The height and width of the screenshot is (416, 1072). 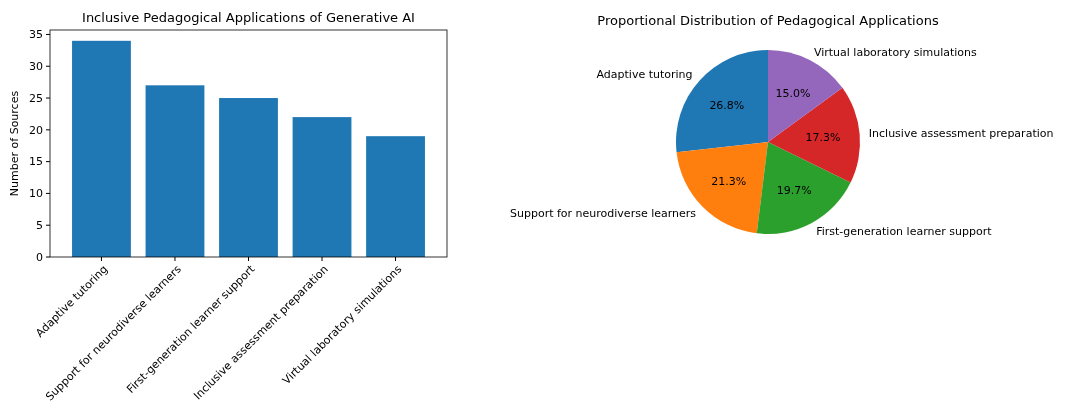 What do you see at coordinates (729, 181) in the screenshot?
I see `data-label: 21.3%` at bounding box center [729, 181].